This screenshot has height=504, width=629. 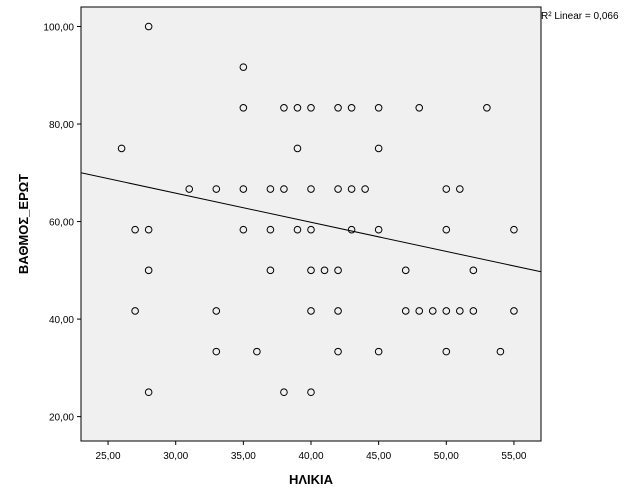 I want to click on x-axis: 25,00 30,00 35,00 40,00 45,00 50,00 55,00, so click(x=311, y=451).